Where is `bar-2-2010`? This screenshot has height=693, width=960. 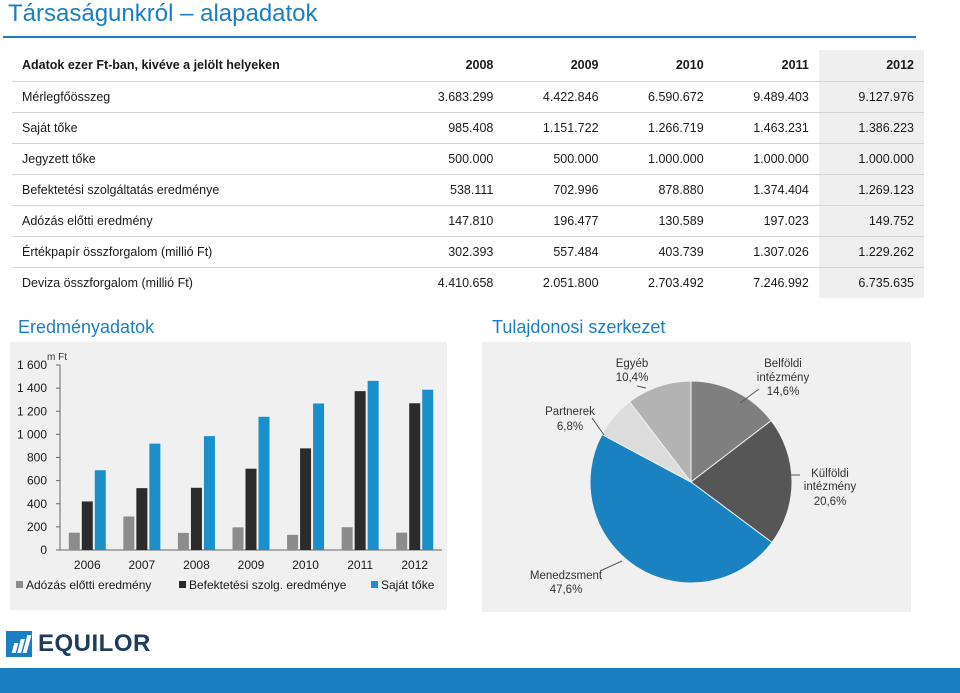
bar-2-2010 is located at coordinates (319, 476).